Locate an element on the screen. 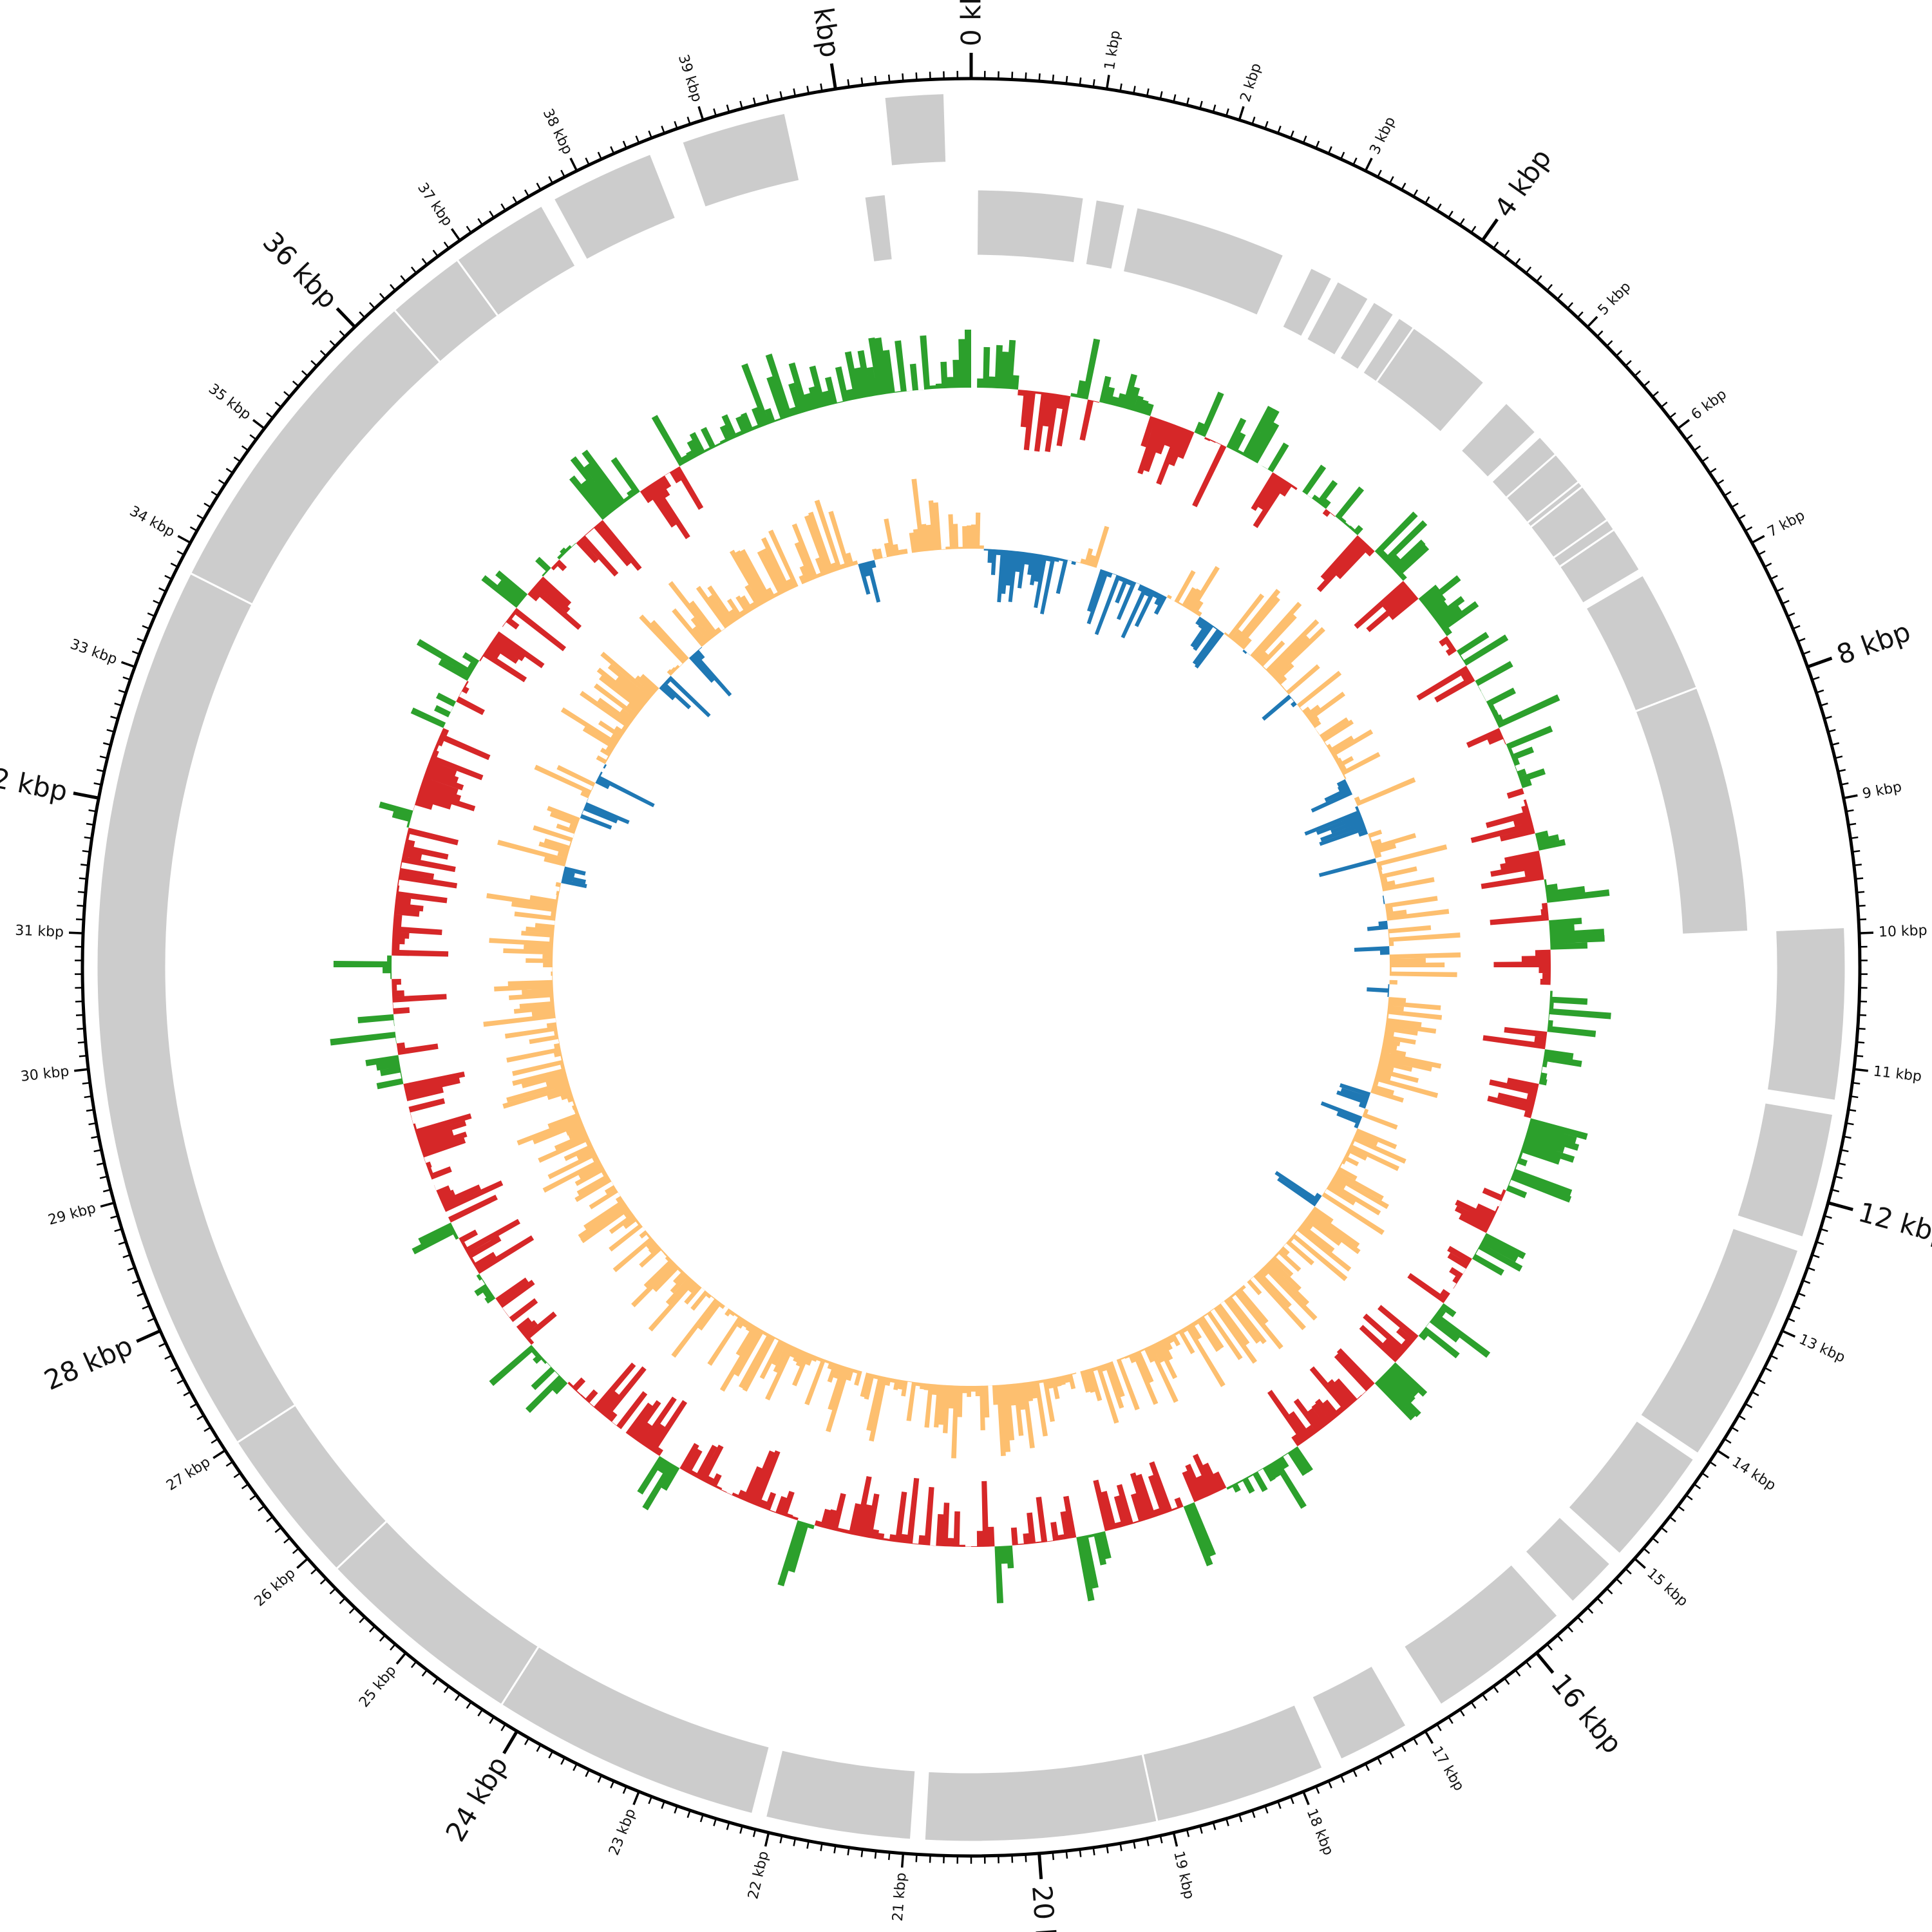 The image size is (1932, 1932). minor-tick-label: 19 kbp is located at coordinates (1183, 1875).